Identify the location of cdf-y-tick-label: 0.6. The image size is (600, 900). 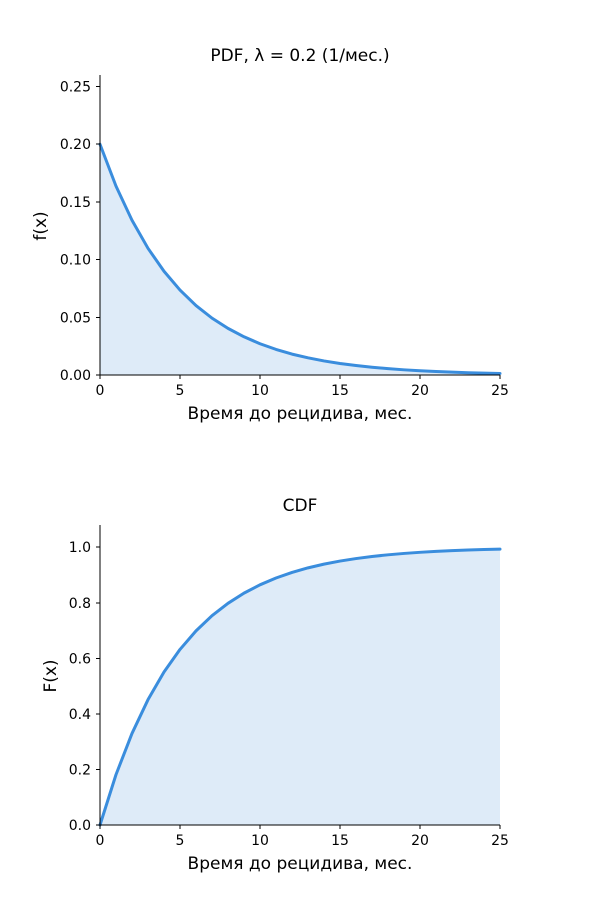
(80, 659).